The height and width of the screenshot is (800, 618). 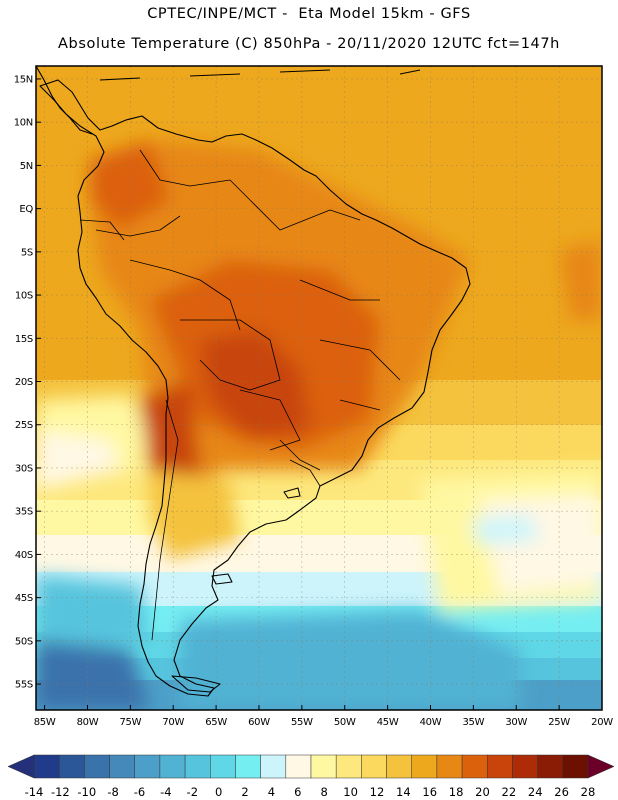 I want to click on lon-label: 55W, so click(x=302, y=722).